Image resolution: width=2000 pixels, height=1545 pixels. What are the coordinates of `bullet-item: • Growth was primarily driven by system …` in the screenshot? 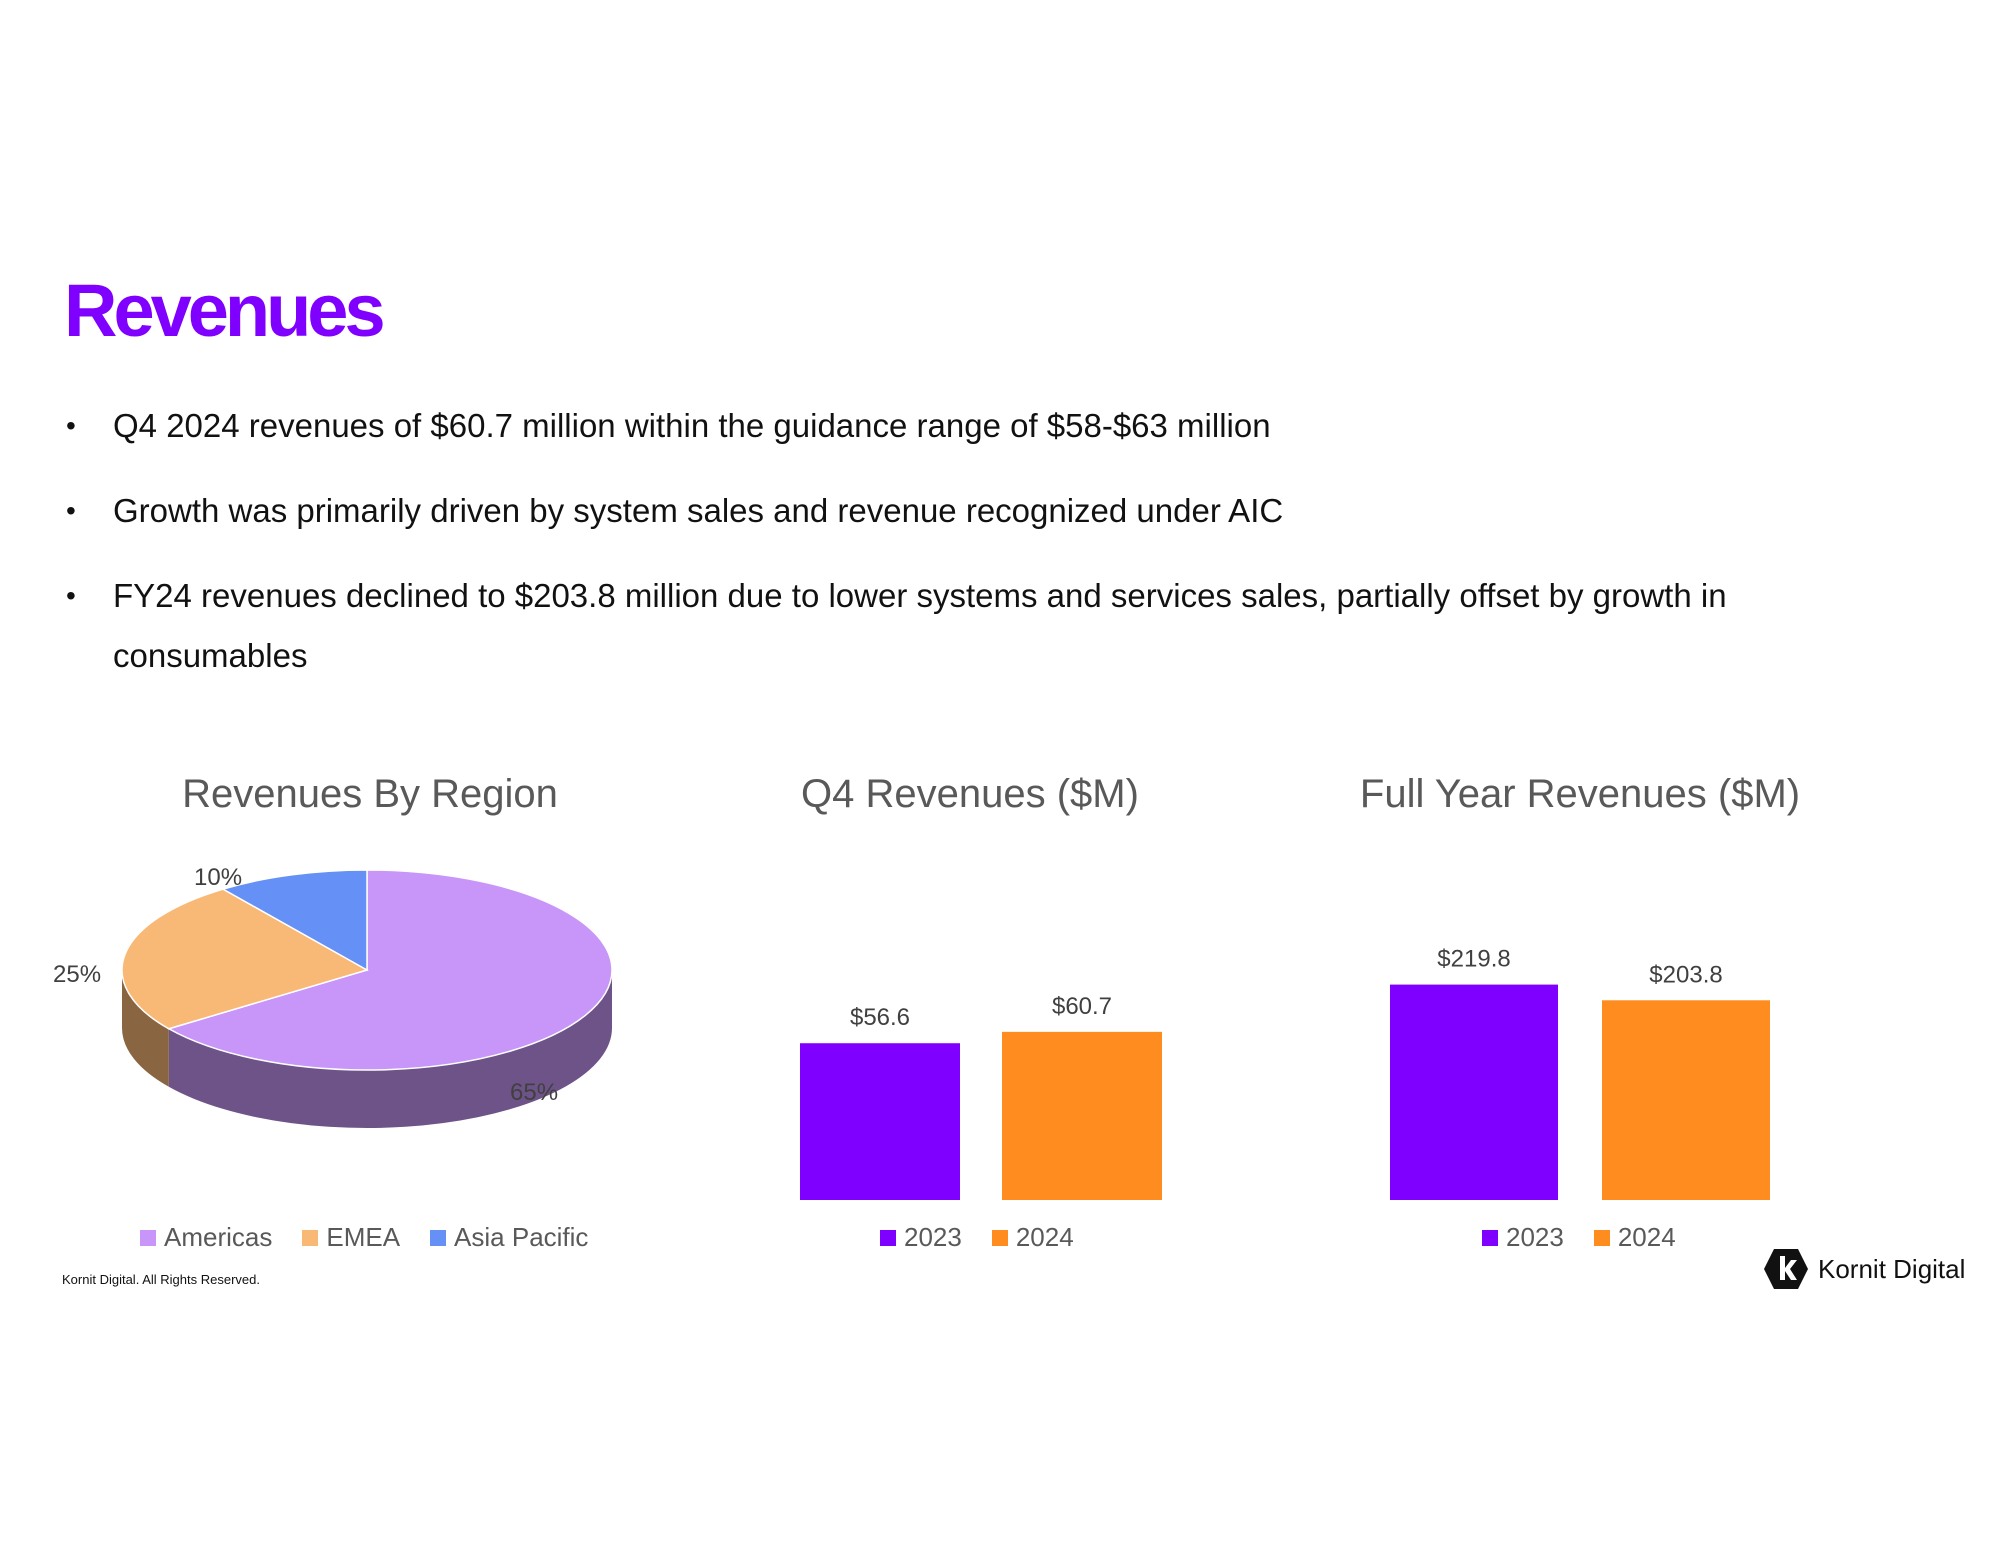 It's located at (974, 511).